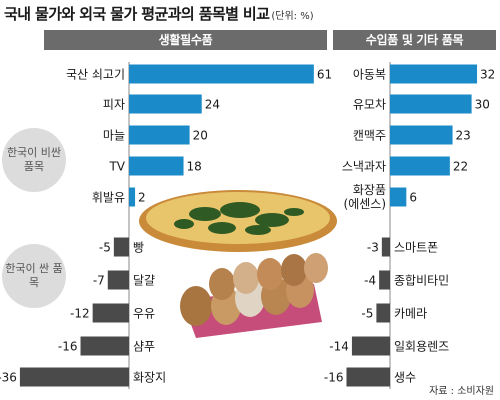  Describe the element at coordinates (421, 281) in the screenshot. I see `p2-category-label-6: 종합비타민` at that location.